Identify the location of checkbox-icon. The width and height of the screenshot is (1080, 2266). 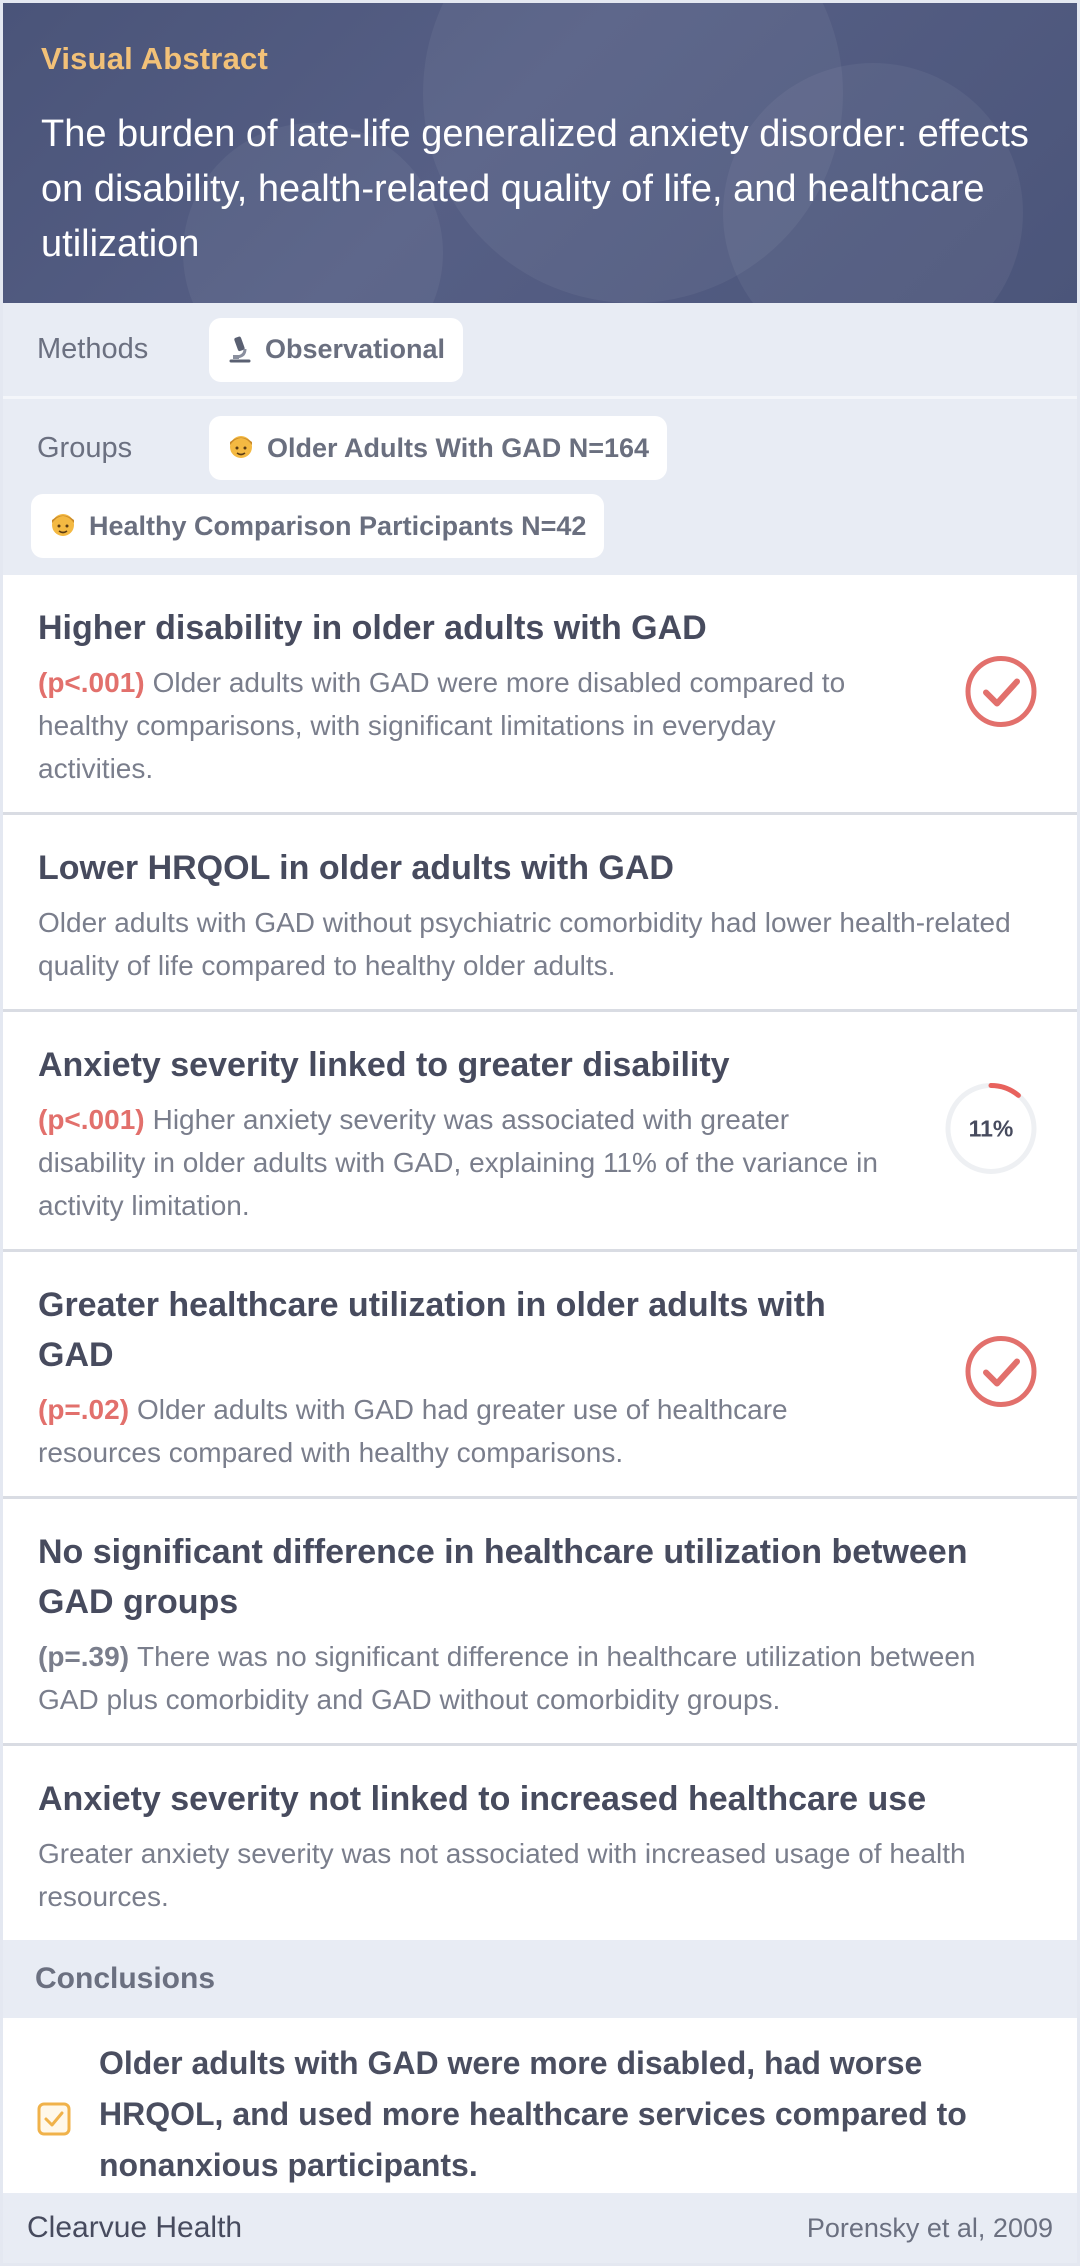
(54, 2121).